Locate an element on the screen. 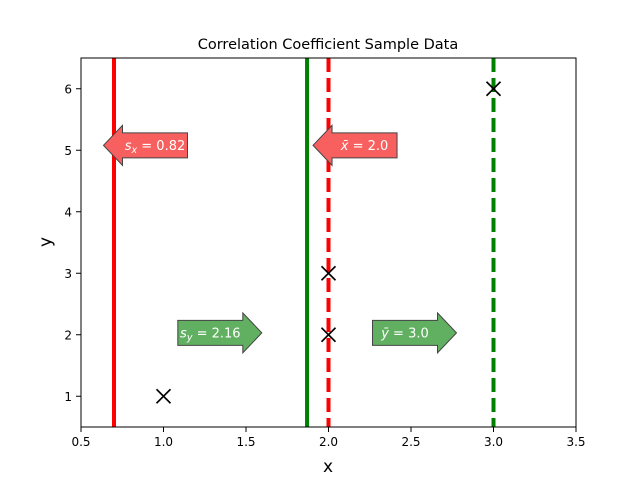 The height and width of the screenshot is (484, 640). annotation-arrow-3: sy = 2.16 is located at coordinates (220, 333).